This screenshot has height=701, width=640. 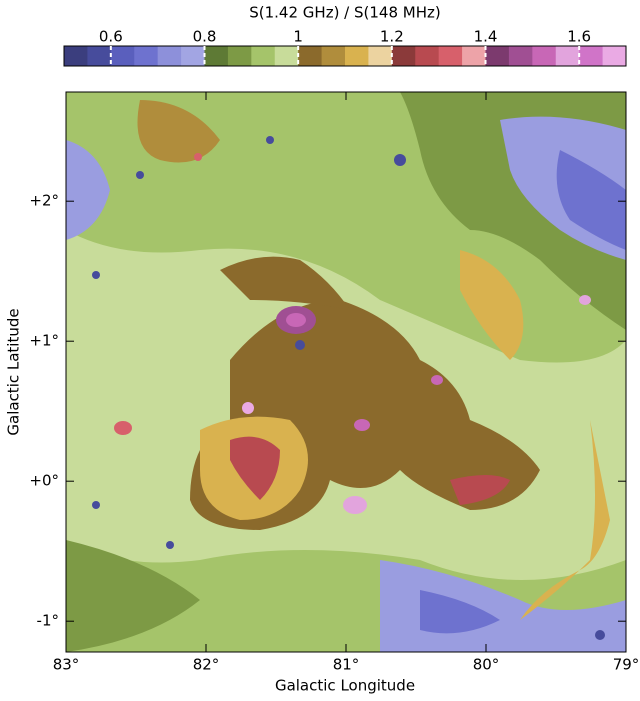 I want to click on y-axis-label: Galactic Latitude, so click(x=14, y=371).